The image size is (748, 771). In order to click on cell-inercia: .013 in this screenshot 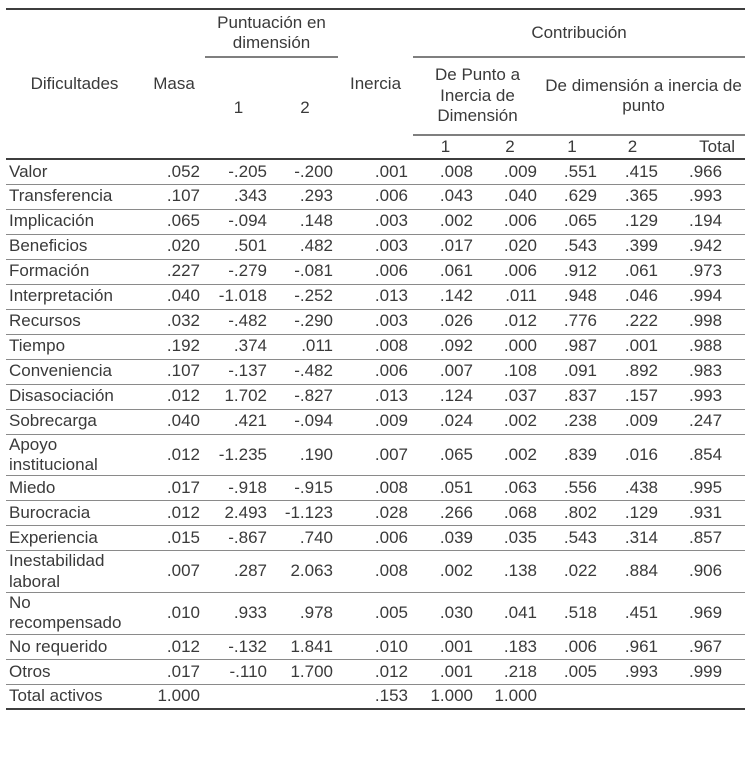, I will do `click(376, 397)`.